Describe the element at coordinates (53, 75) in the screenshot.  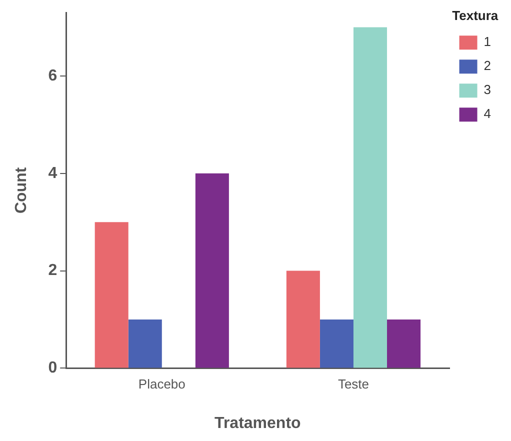
I see `y-tick-label: 6` at that location.